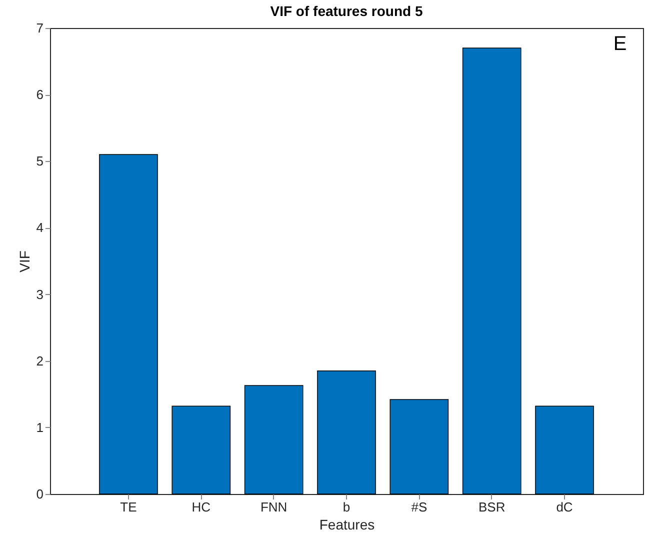 The image size is (656, 537). Describe the element at coordinates (129, 507) in the screenshot. I see `x-tick-label: TE` at that location.